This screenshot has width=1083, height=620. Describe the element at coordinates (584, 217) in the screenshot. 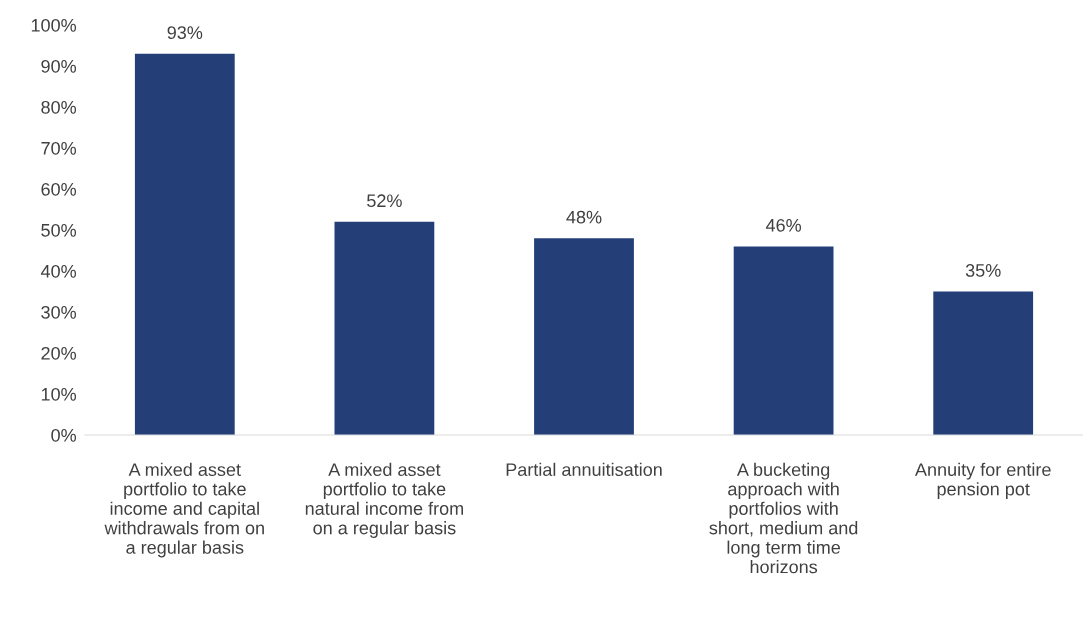

I see `data-label: 48%` at that location.